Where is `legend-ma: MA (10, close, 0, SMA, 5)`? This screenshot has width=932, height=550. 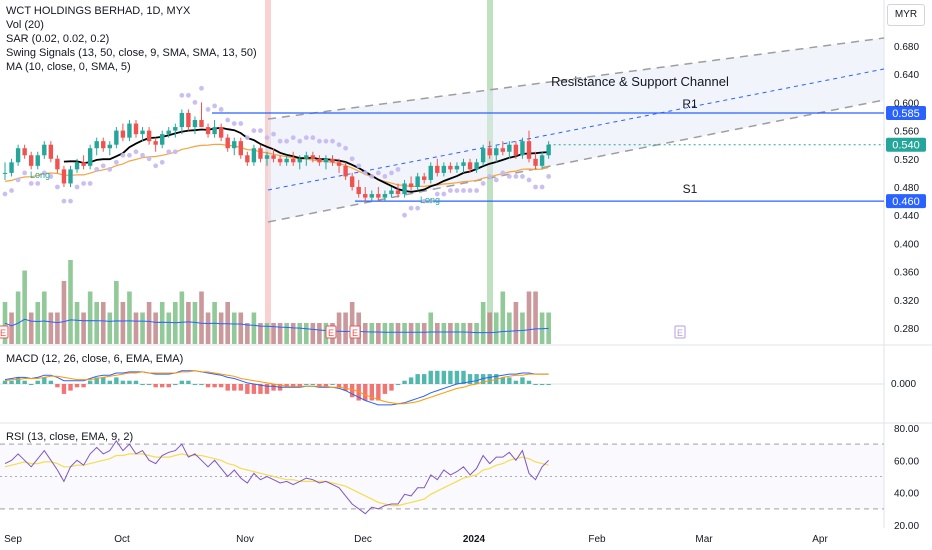 legend-ma: MA (10, close, 0, SMA, 5) is located at coordinates (68, 67).